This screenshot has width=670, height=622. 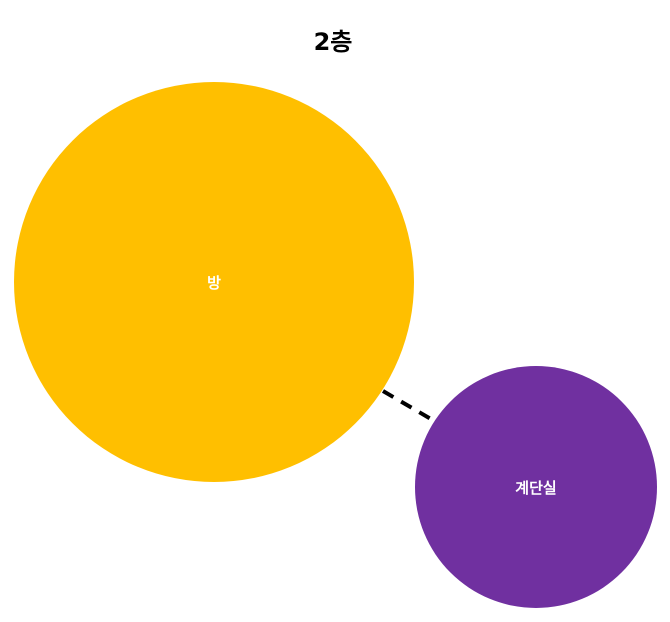 What do you see at coordinates (409, 406) in the screenshot?
I see `edge-room-stairwell` at bounding box center [409, 406].